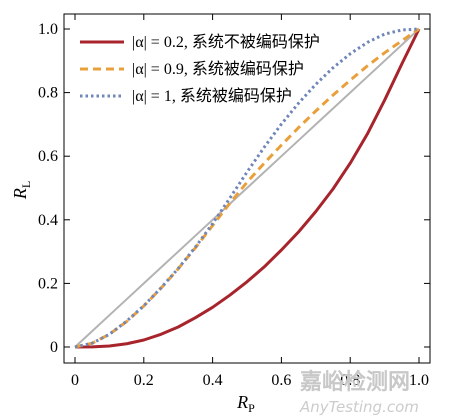  Describe the element at coordinates (419, 380) in the screenshot. I see `x-tick-label: 1.0` at that location.